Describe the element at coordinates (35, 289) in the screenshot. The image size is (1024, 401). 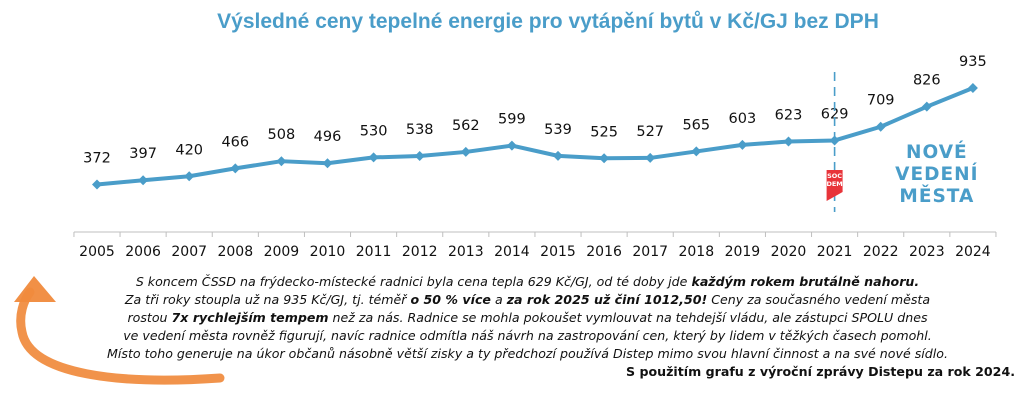
I see `arrow-head` at that location.